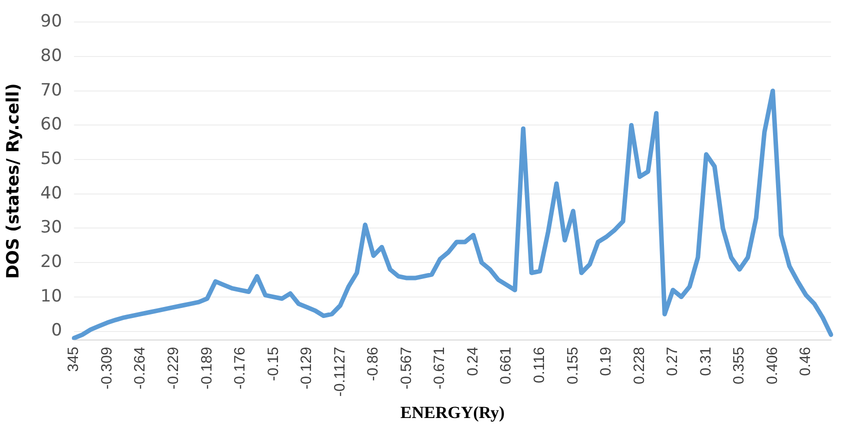  I want to click on y-tick-label: 90, so click(51, 22).